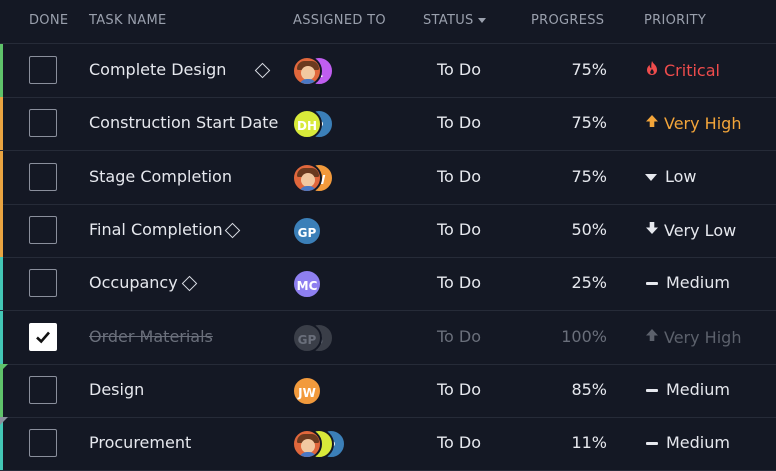 This screenshot has width=776, height=471. I want to click on priority-label: Low, so click(681, 176).